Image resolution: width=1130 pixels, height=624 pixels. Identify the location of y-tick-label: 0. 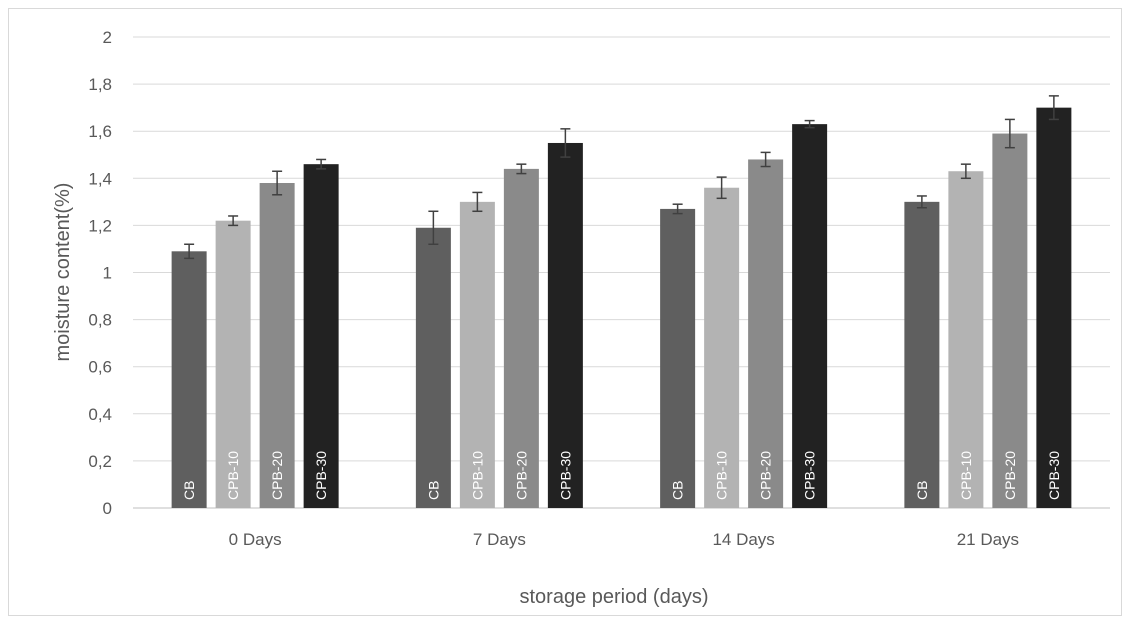
(107, 508).